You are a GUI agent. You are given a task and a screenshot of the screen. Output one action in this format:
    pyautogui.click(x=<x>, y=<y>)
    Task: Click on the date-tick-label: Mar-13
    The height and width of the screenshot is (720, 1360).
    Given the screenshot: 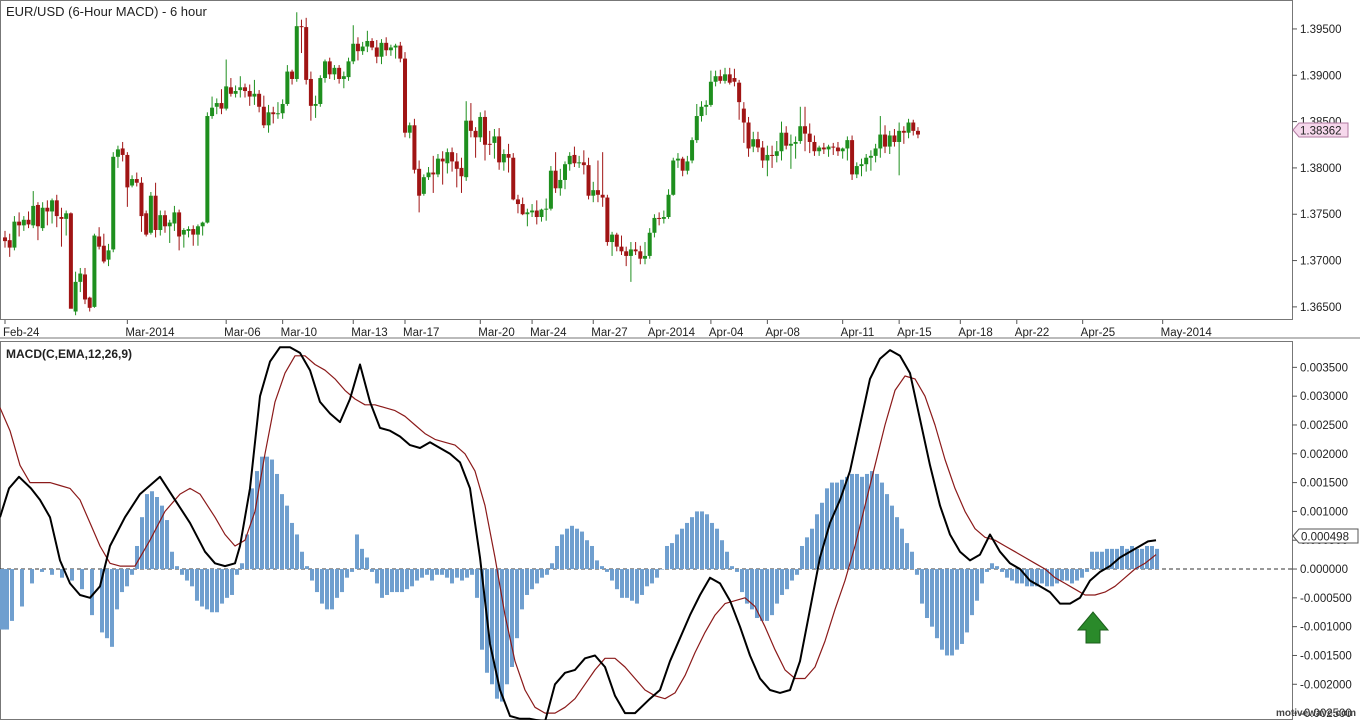 What is the action you would take?
    pyautogui.click(x=369, y=333)
    